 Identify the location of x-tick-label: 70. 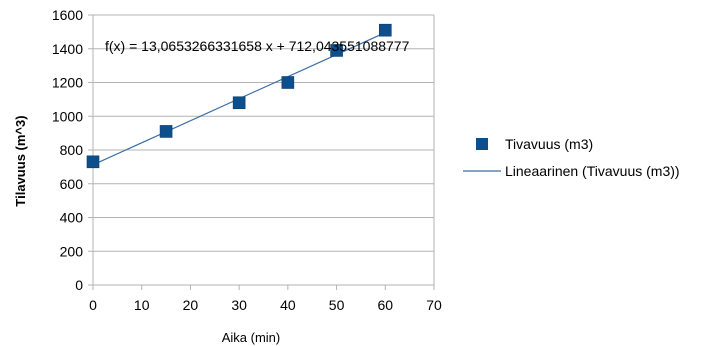
(434, 305).